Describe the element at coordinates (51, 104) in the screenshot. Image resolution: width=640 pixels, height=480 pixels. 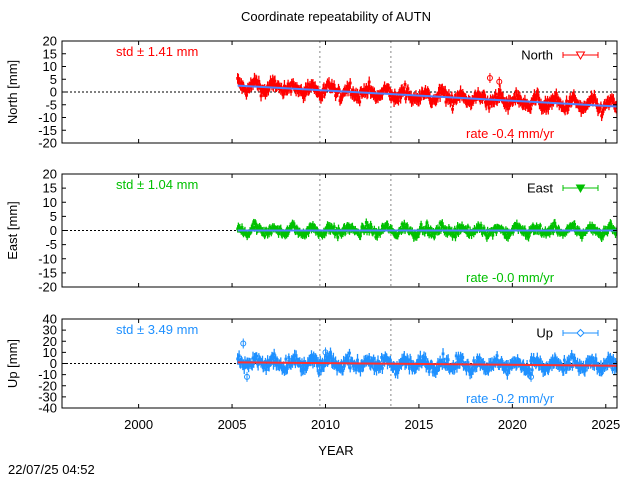
I see `north-y-tick-label: -5` at that location.